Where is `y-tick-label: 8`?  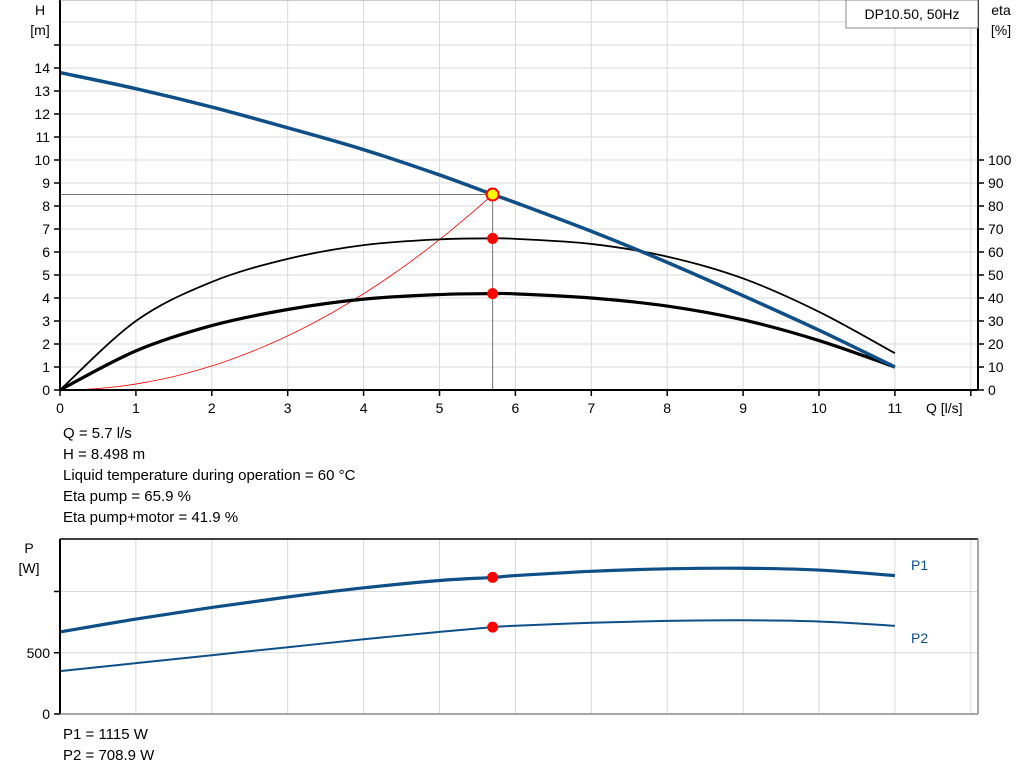
y-tick-label: 8 is located at coordinates (46, 206).